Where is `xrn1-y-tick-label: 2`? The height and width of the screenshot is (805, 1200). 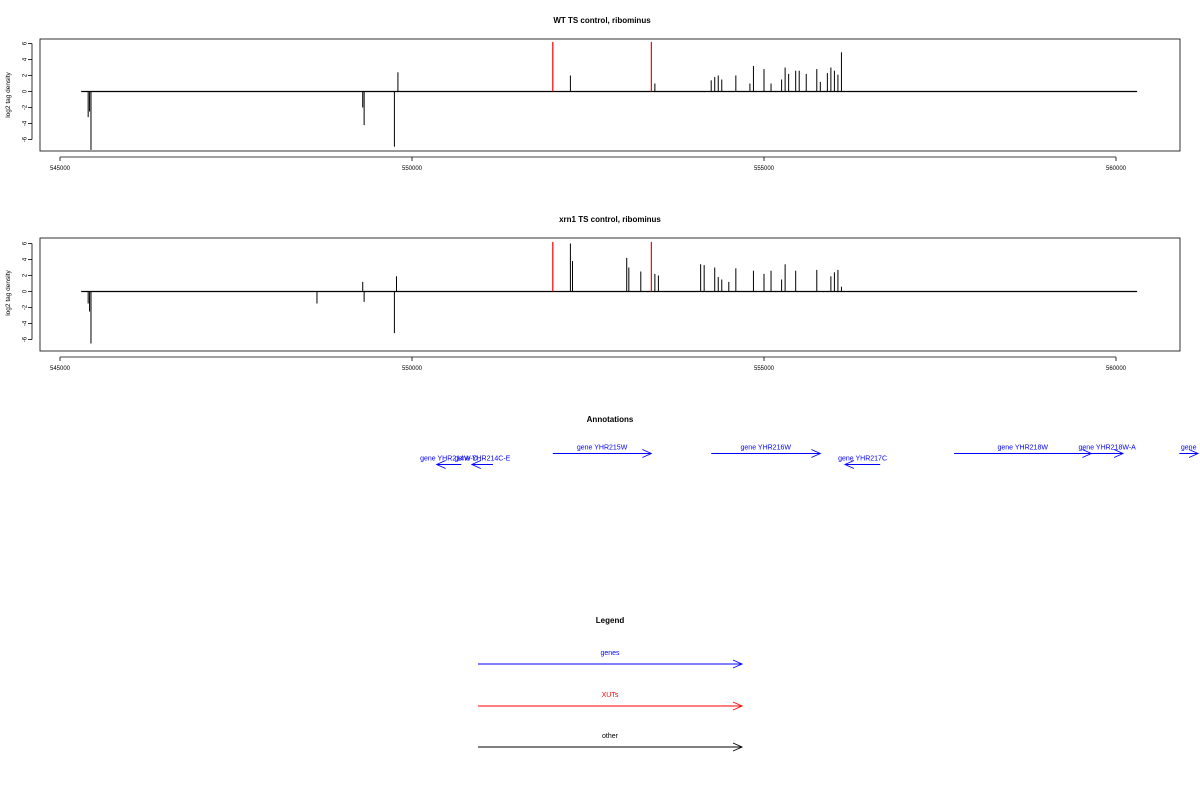
xrn1-y-tick-label: 2 is located at coordinates (26, 275).